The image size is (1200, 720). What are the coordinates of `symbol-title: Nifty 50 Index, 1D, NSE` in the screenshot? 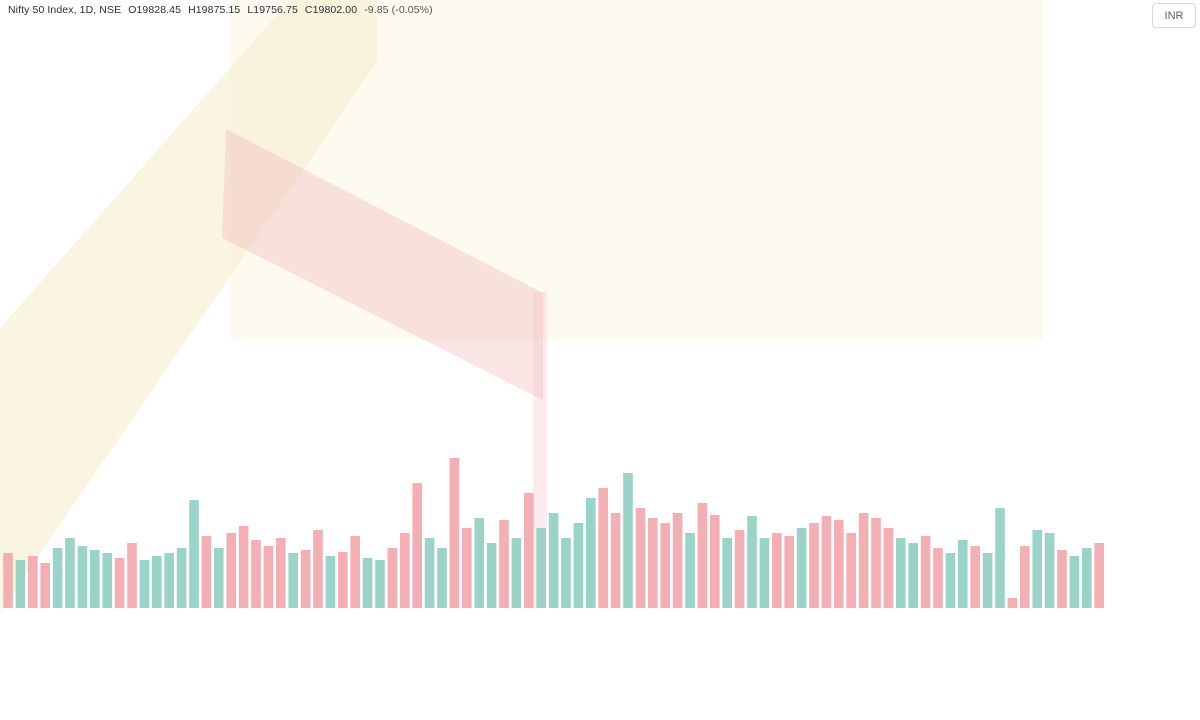 It's located at (65, 10).